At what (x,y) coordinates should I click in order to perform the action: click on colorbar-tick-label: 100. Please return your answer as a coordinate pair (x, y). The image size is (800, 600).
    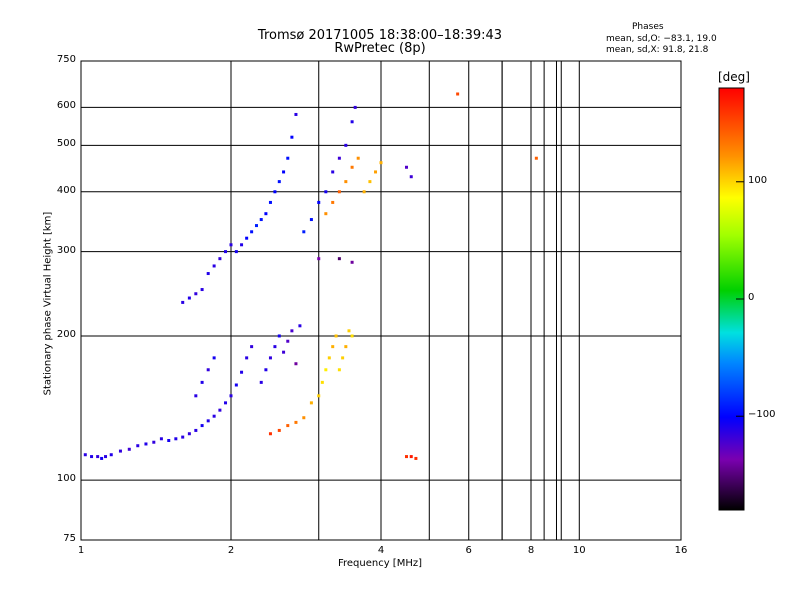
    Looking at the image, I should click on (758, 180).